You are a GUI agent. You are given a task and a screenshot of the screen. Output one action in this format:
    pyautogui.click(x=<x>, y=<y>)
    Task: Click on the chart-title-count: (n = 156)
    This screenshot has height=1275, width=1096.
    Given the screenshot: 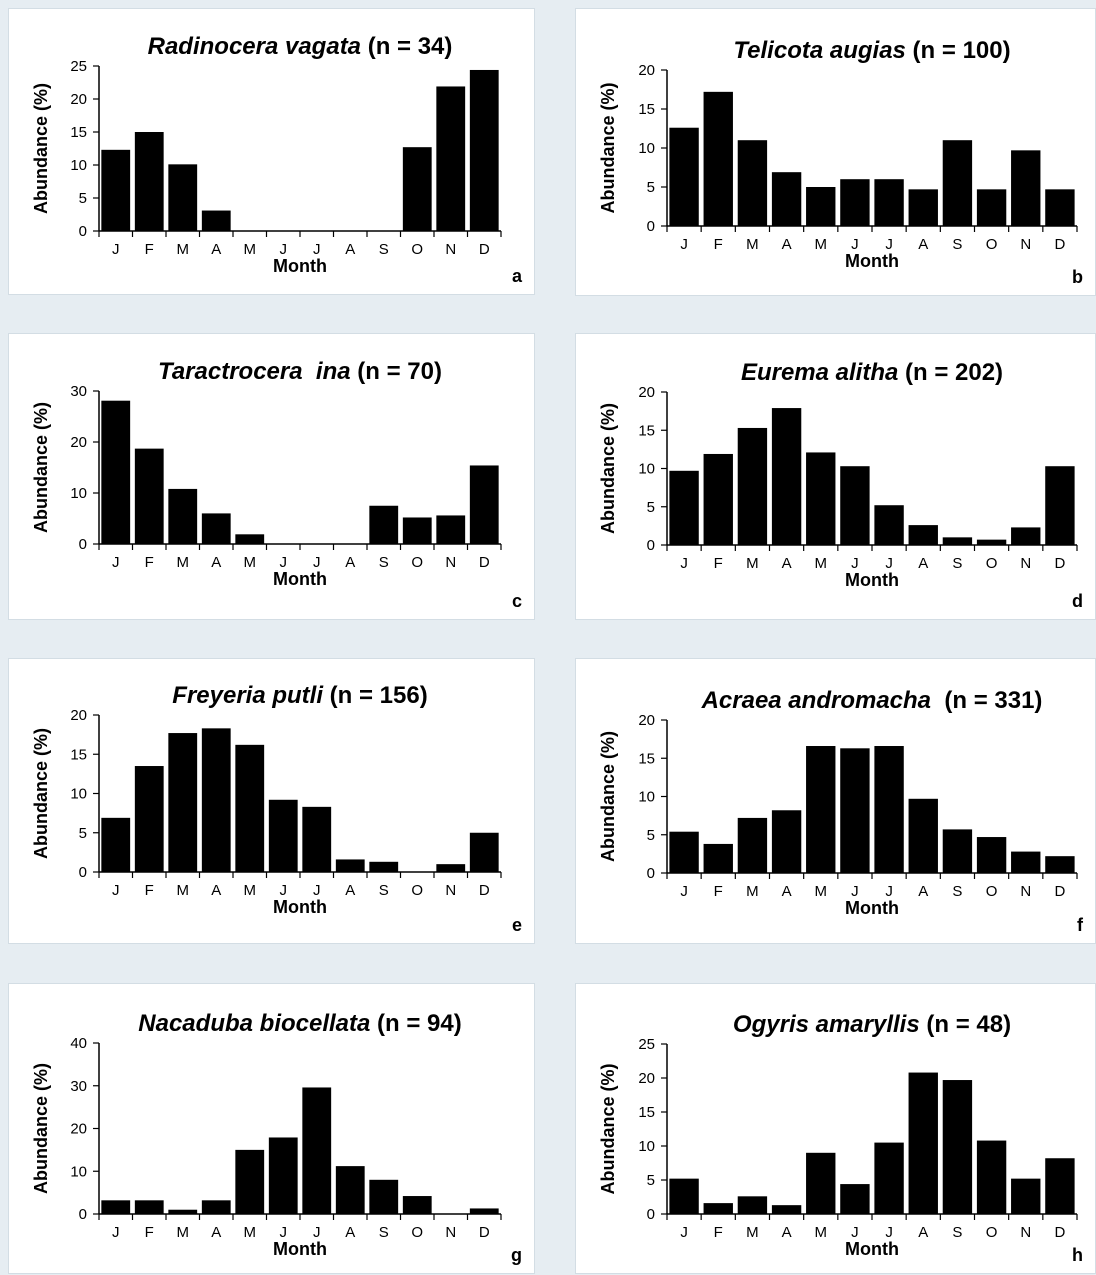 What is the action you would take?
    pyautogui.click(x=375, y=695)
    